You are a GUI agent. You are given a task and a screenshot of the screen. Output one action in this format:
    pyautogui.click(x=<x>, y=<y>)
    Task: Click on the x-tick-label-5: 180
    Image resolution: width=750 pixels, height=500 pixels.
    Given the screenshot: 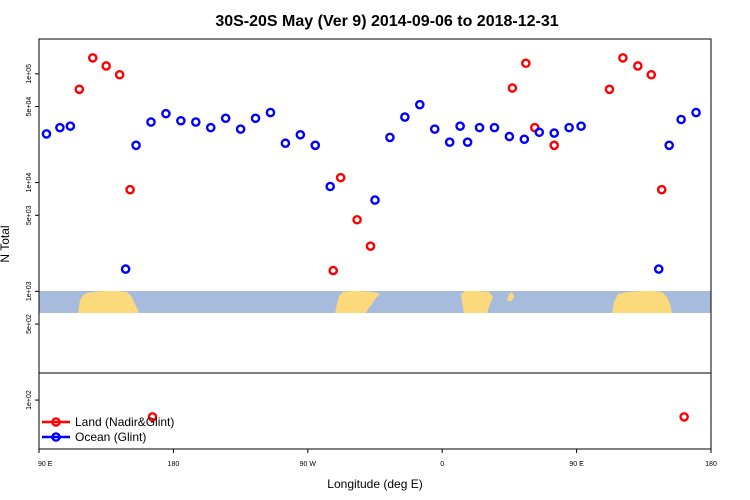 What is the action you would take?
    pyautogui.click(x=711, y=464)
    